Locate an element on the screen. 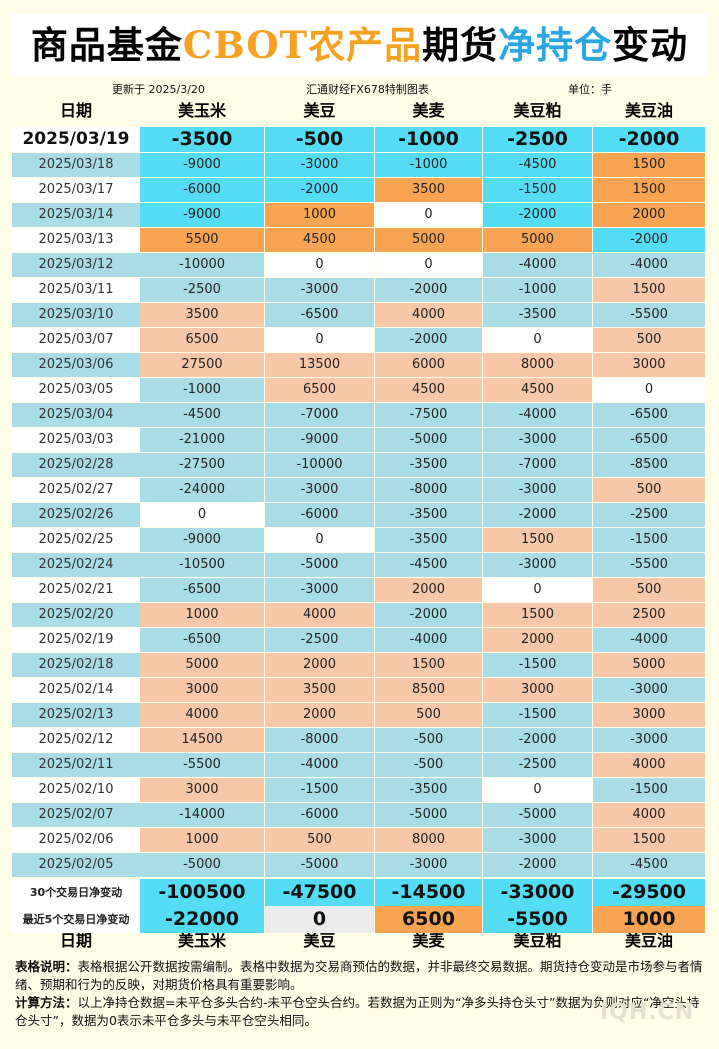 This screenshot has height=1049, width=719. summary-value: -29500 is located at coordinates (649, 892).